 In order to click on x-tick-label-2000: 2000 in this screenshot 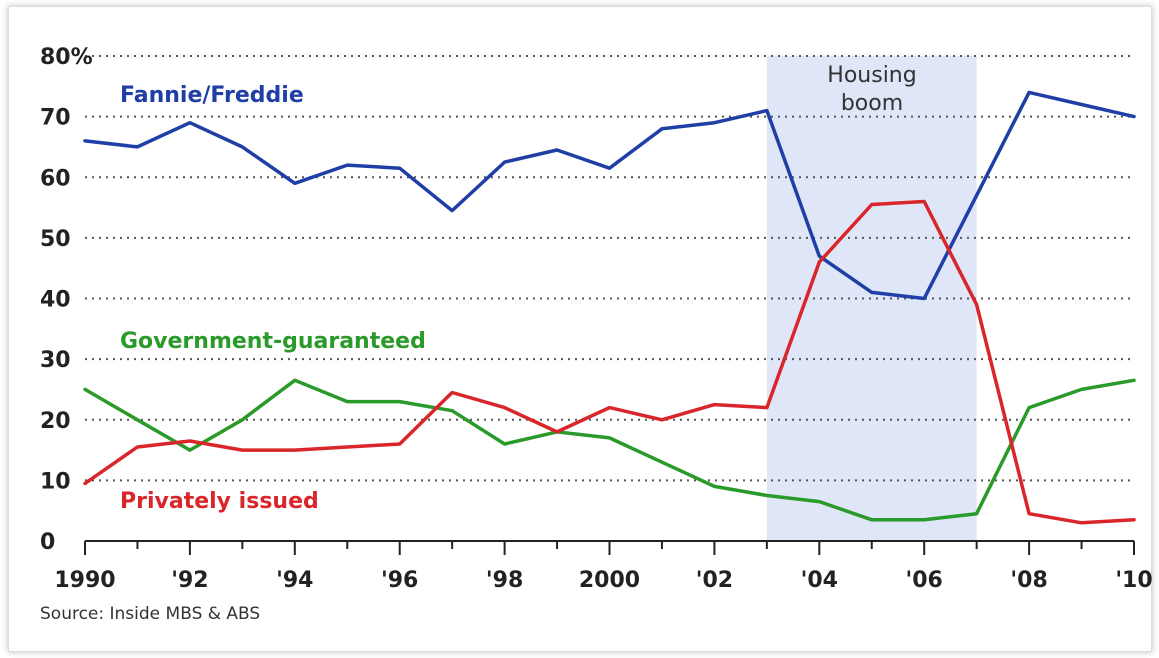, I will do `click(609, 580)`.